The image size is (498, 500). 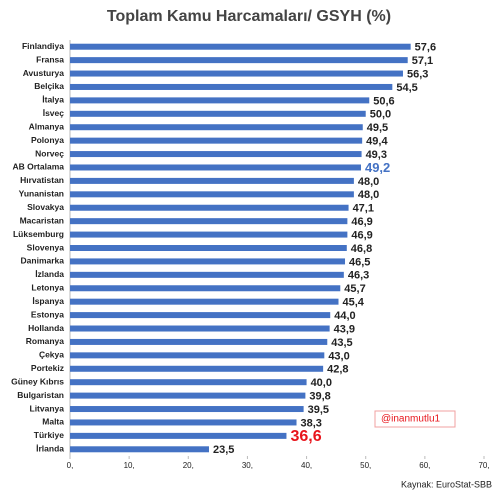 I want to click on y-tick-label: Bulgaristan, so click(x=40, y=395).